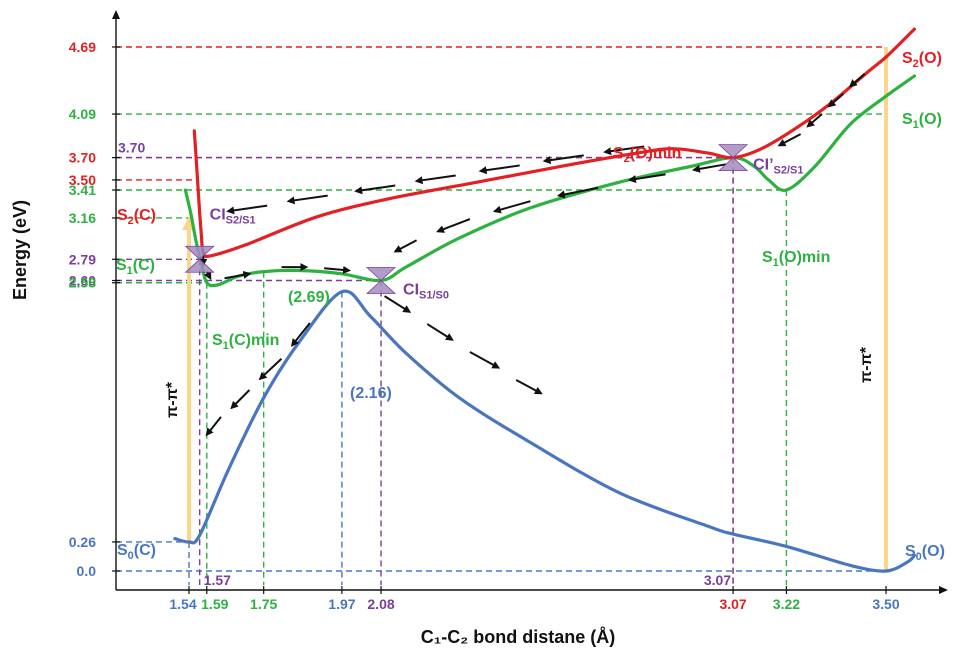 The height and width of the screenshot is (654, 957). What do you see at coordinates (82, 180) in the screenshot?
I see `y-tick-label: 3.50` at bounding box center [82, 180].